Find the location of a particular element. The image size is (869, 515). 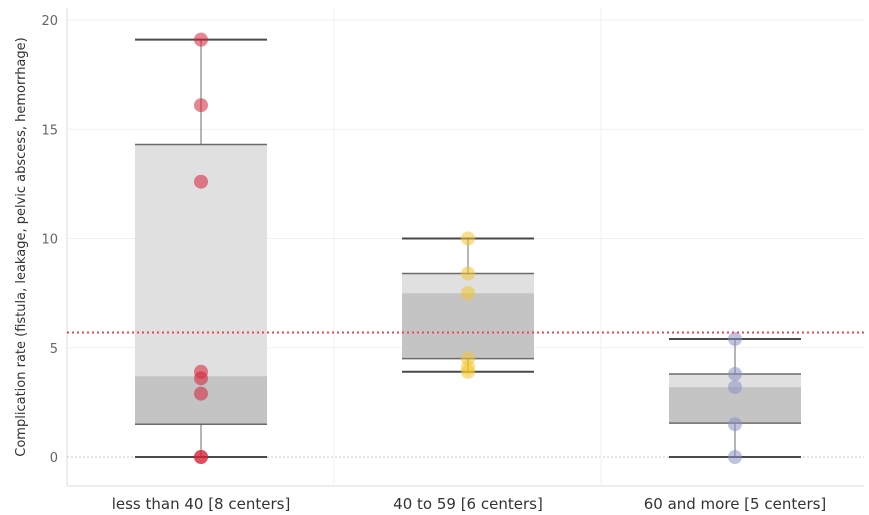

x-category-label: 60 and more [5 centers] is located at coordinates (735, 504).